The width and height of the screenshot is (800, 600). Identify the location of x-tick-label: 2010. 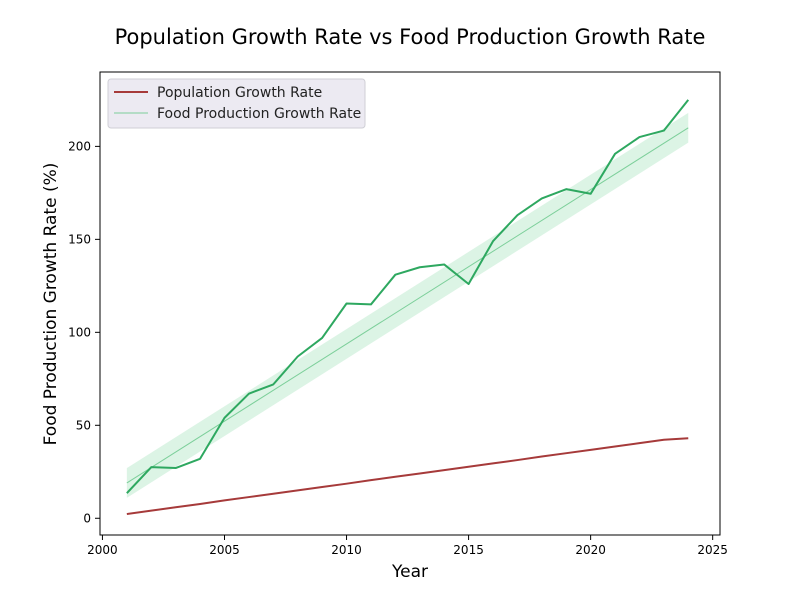
(346, 550).